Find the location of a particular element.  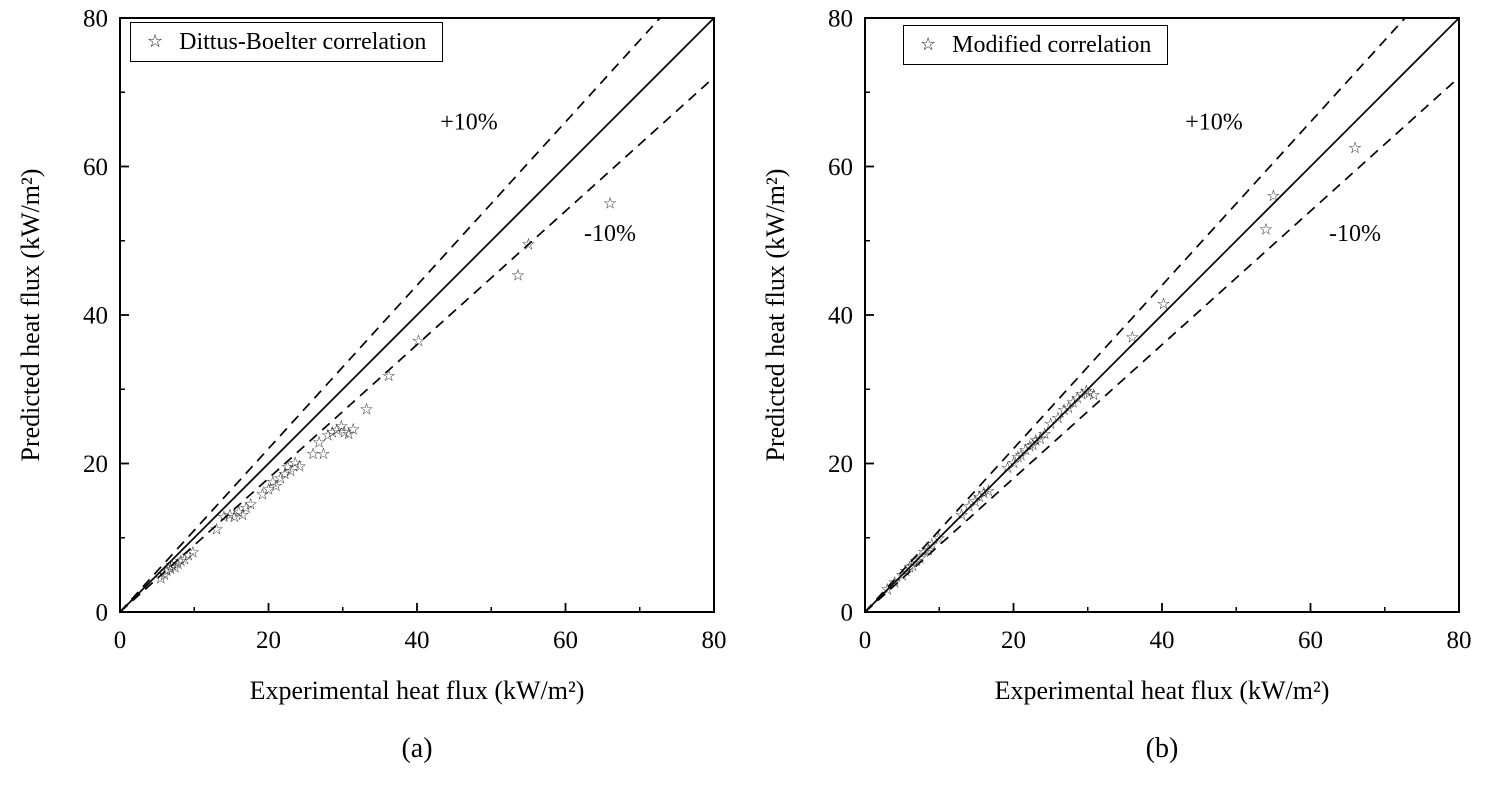

legend-label-b: Modified correlation is located at coordinates (1052, 44).